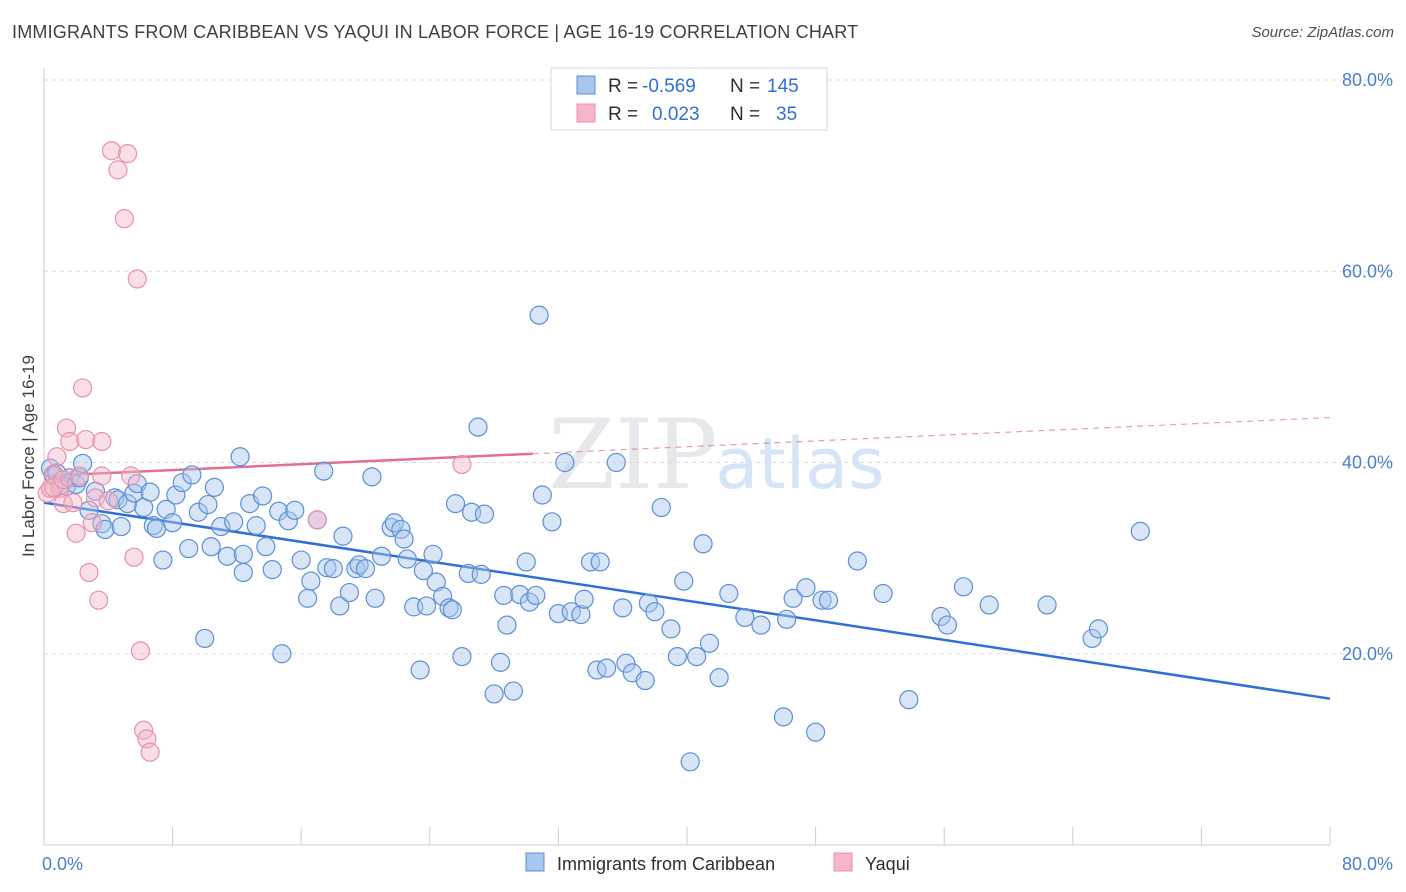 The image size is (1406, 892). What do you see at coordinates (1322, 32) in the screenshot?
I see `chart-source: Source: ZipAtlas.com` at bounding box center [1322, 32].